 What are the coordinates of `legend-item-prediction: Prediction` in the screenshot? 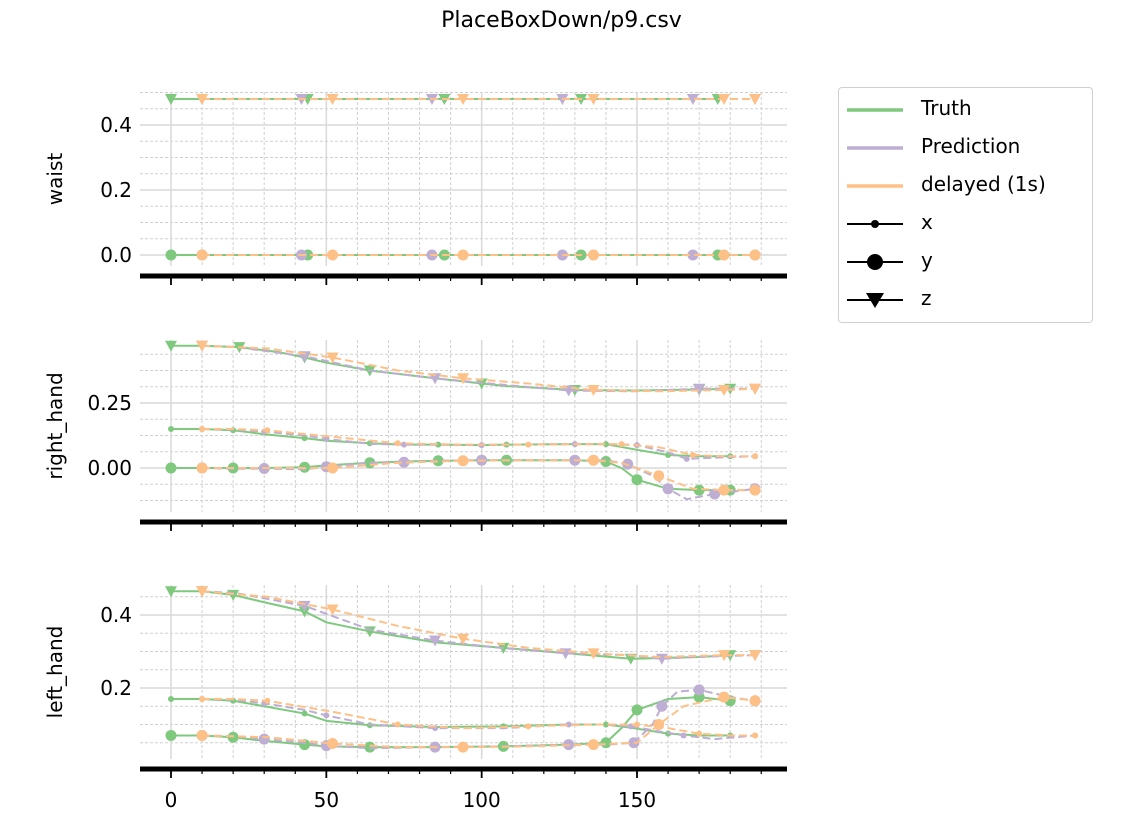 It's located at (965, 147).